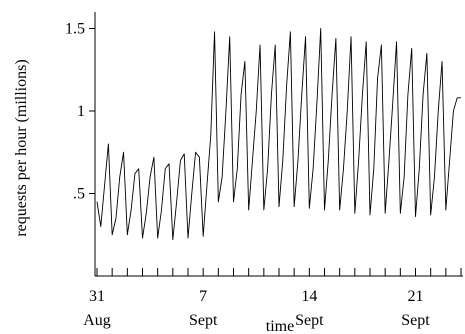 This screenshot has width=465, height=334. I want to click on y-tick-label: .5, so click(79, 194).